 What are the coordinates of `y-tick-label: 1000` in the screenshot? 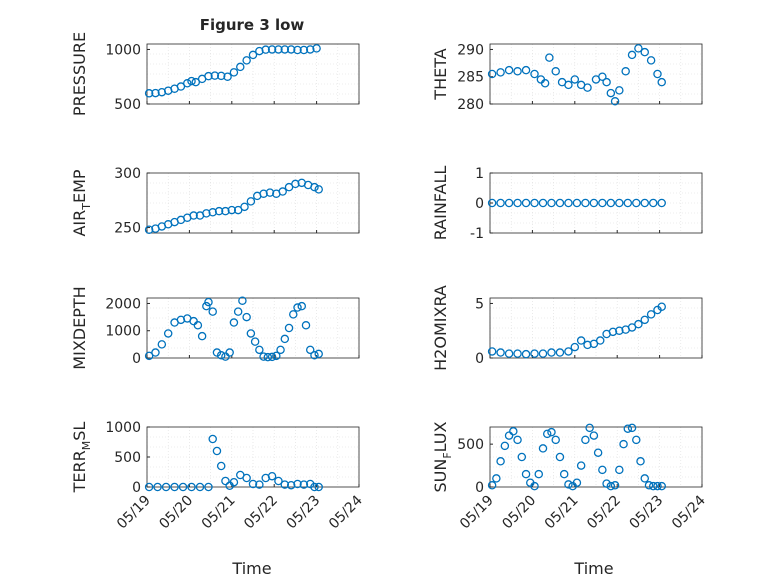 It's located at (123, 428).